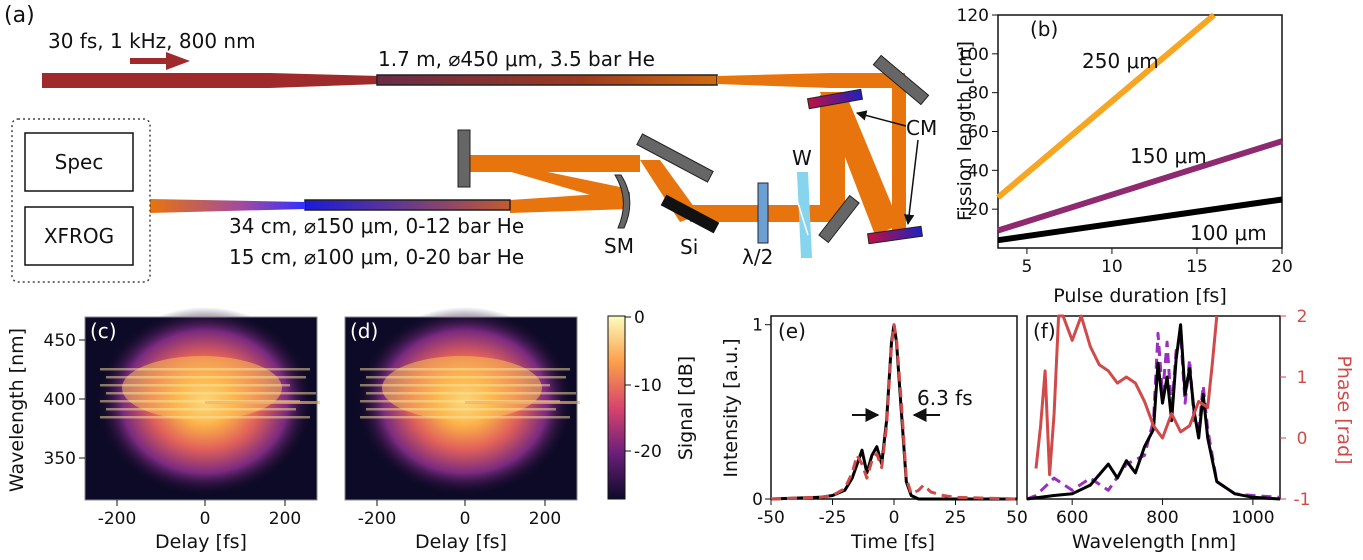 This screenshot has width=1363, height=560. Describe the element at coordinates (832, 156) in the screenshot. I see `beam-vertical-left` at that location.